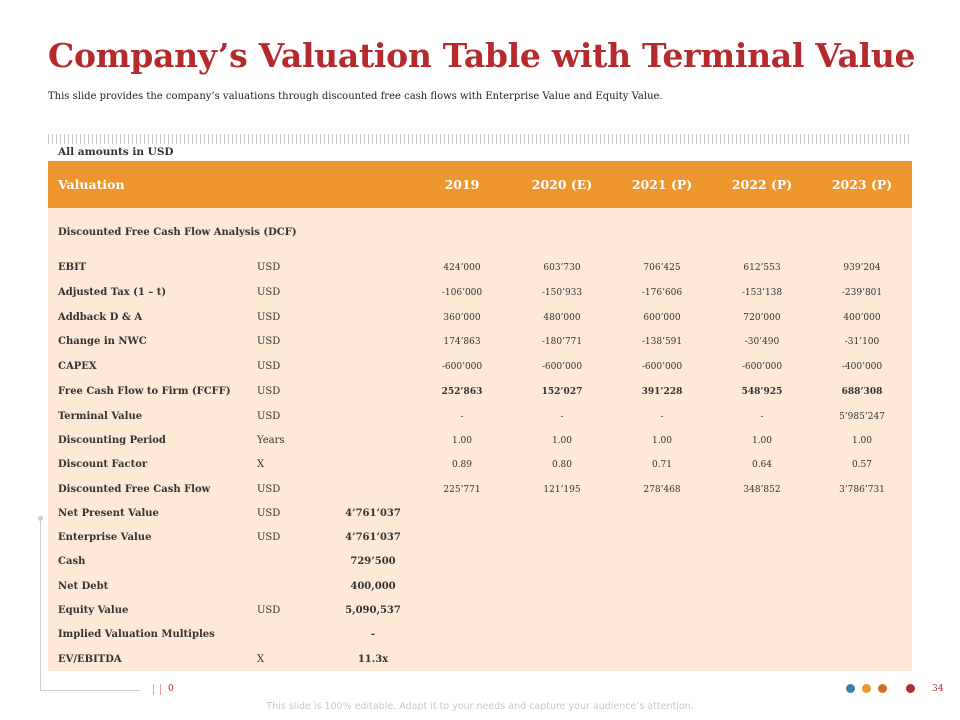  What do you see at coordinates (562, 342) in the screenshot?
I see `row-year-value: -180’771` at bounding box center [562, 342].